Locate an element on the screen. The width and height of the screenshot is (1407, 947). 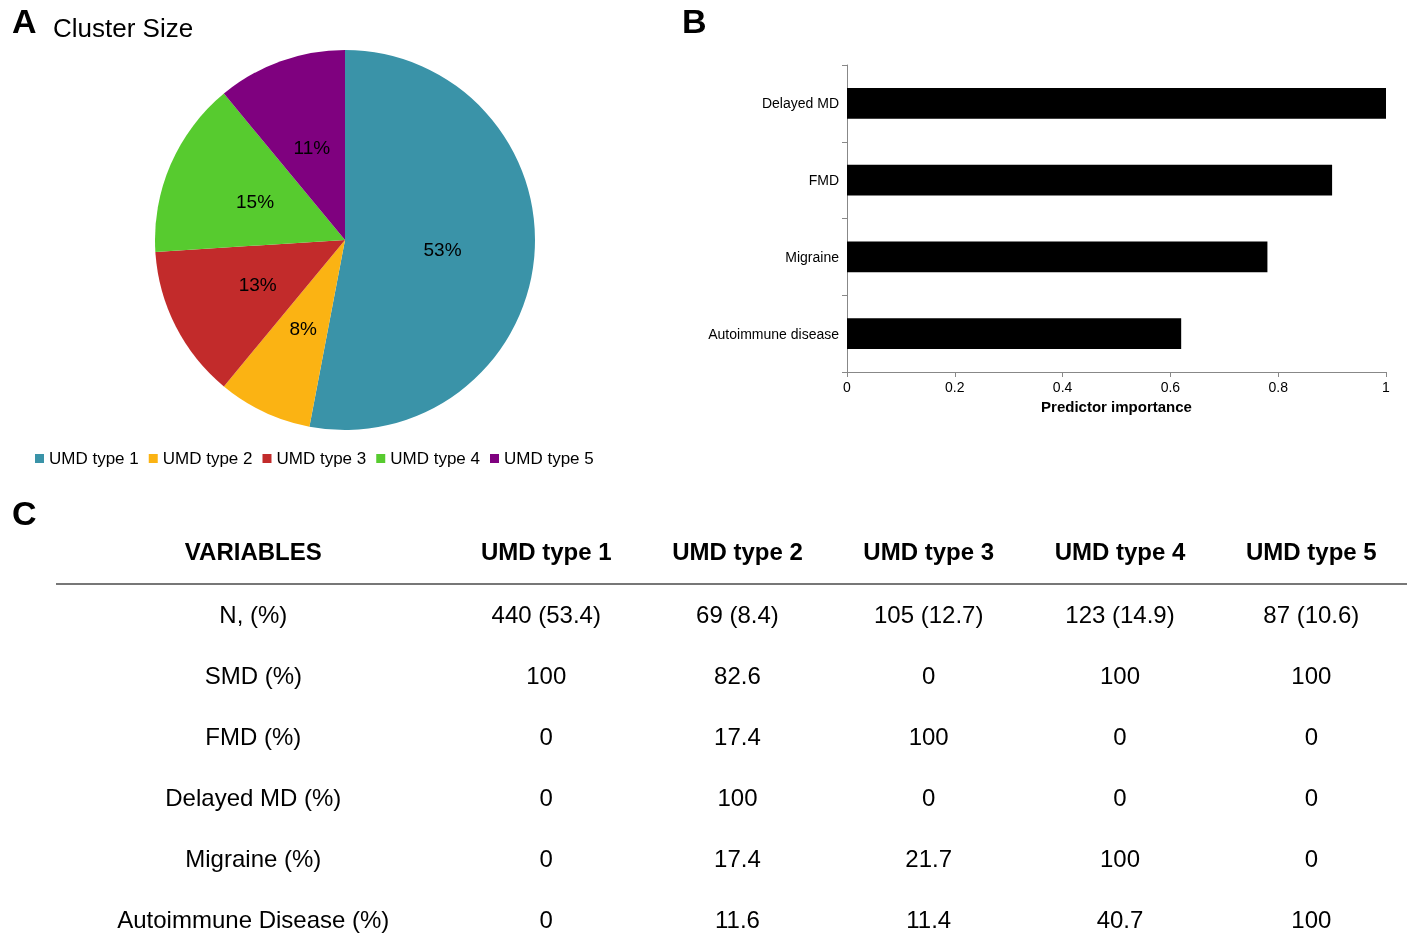
y-tick-label: Autoimmune disease is located at coordinates (774, 333).